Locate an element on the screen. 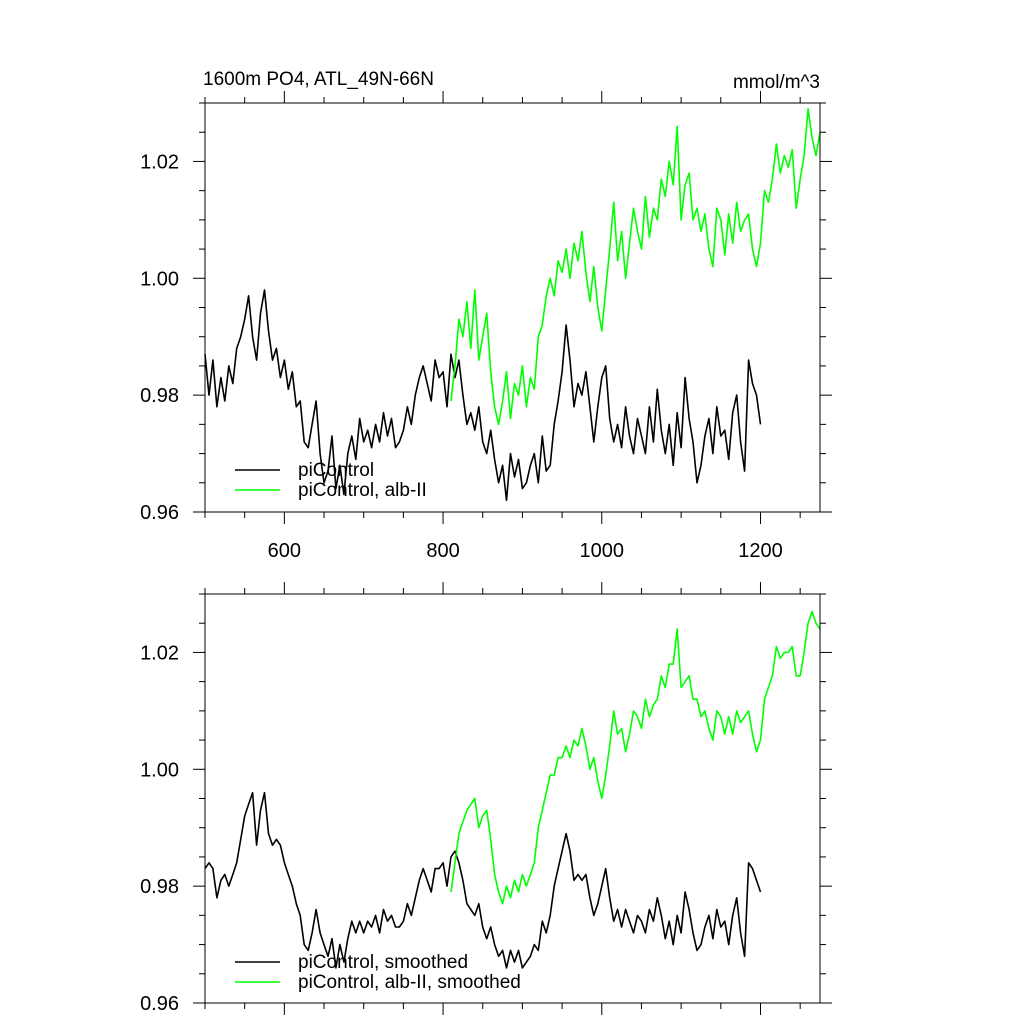 The image size is (1024, 1024). units-label: mmol/m^3 is located at coordinates (776, 82).